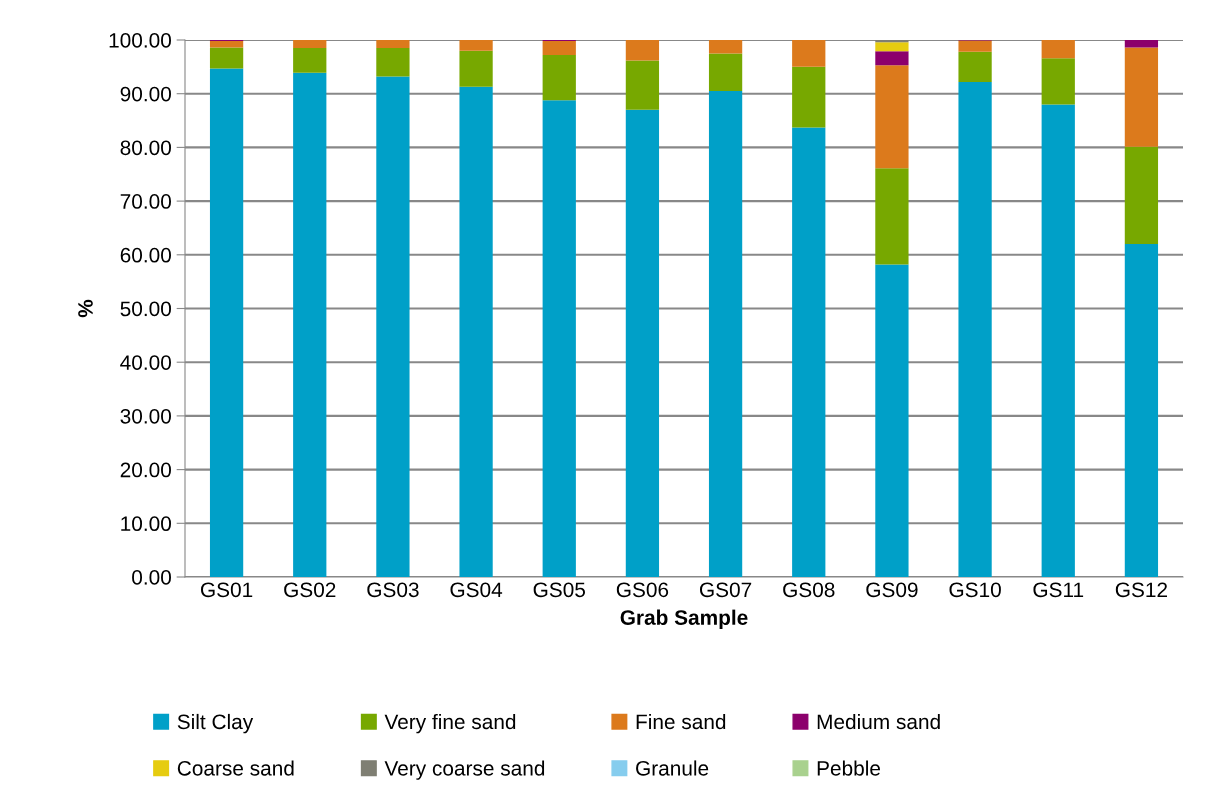 The image size is (1206, 789). Describe the element at coordinates (684, 619) in the screenshot. I see `x-axis-title: Grab Sample` at that location.